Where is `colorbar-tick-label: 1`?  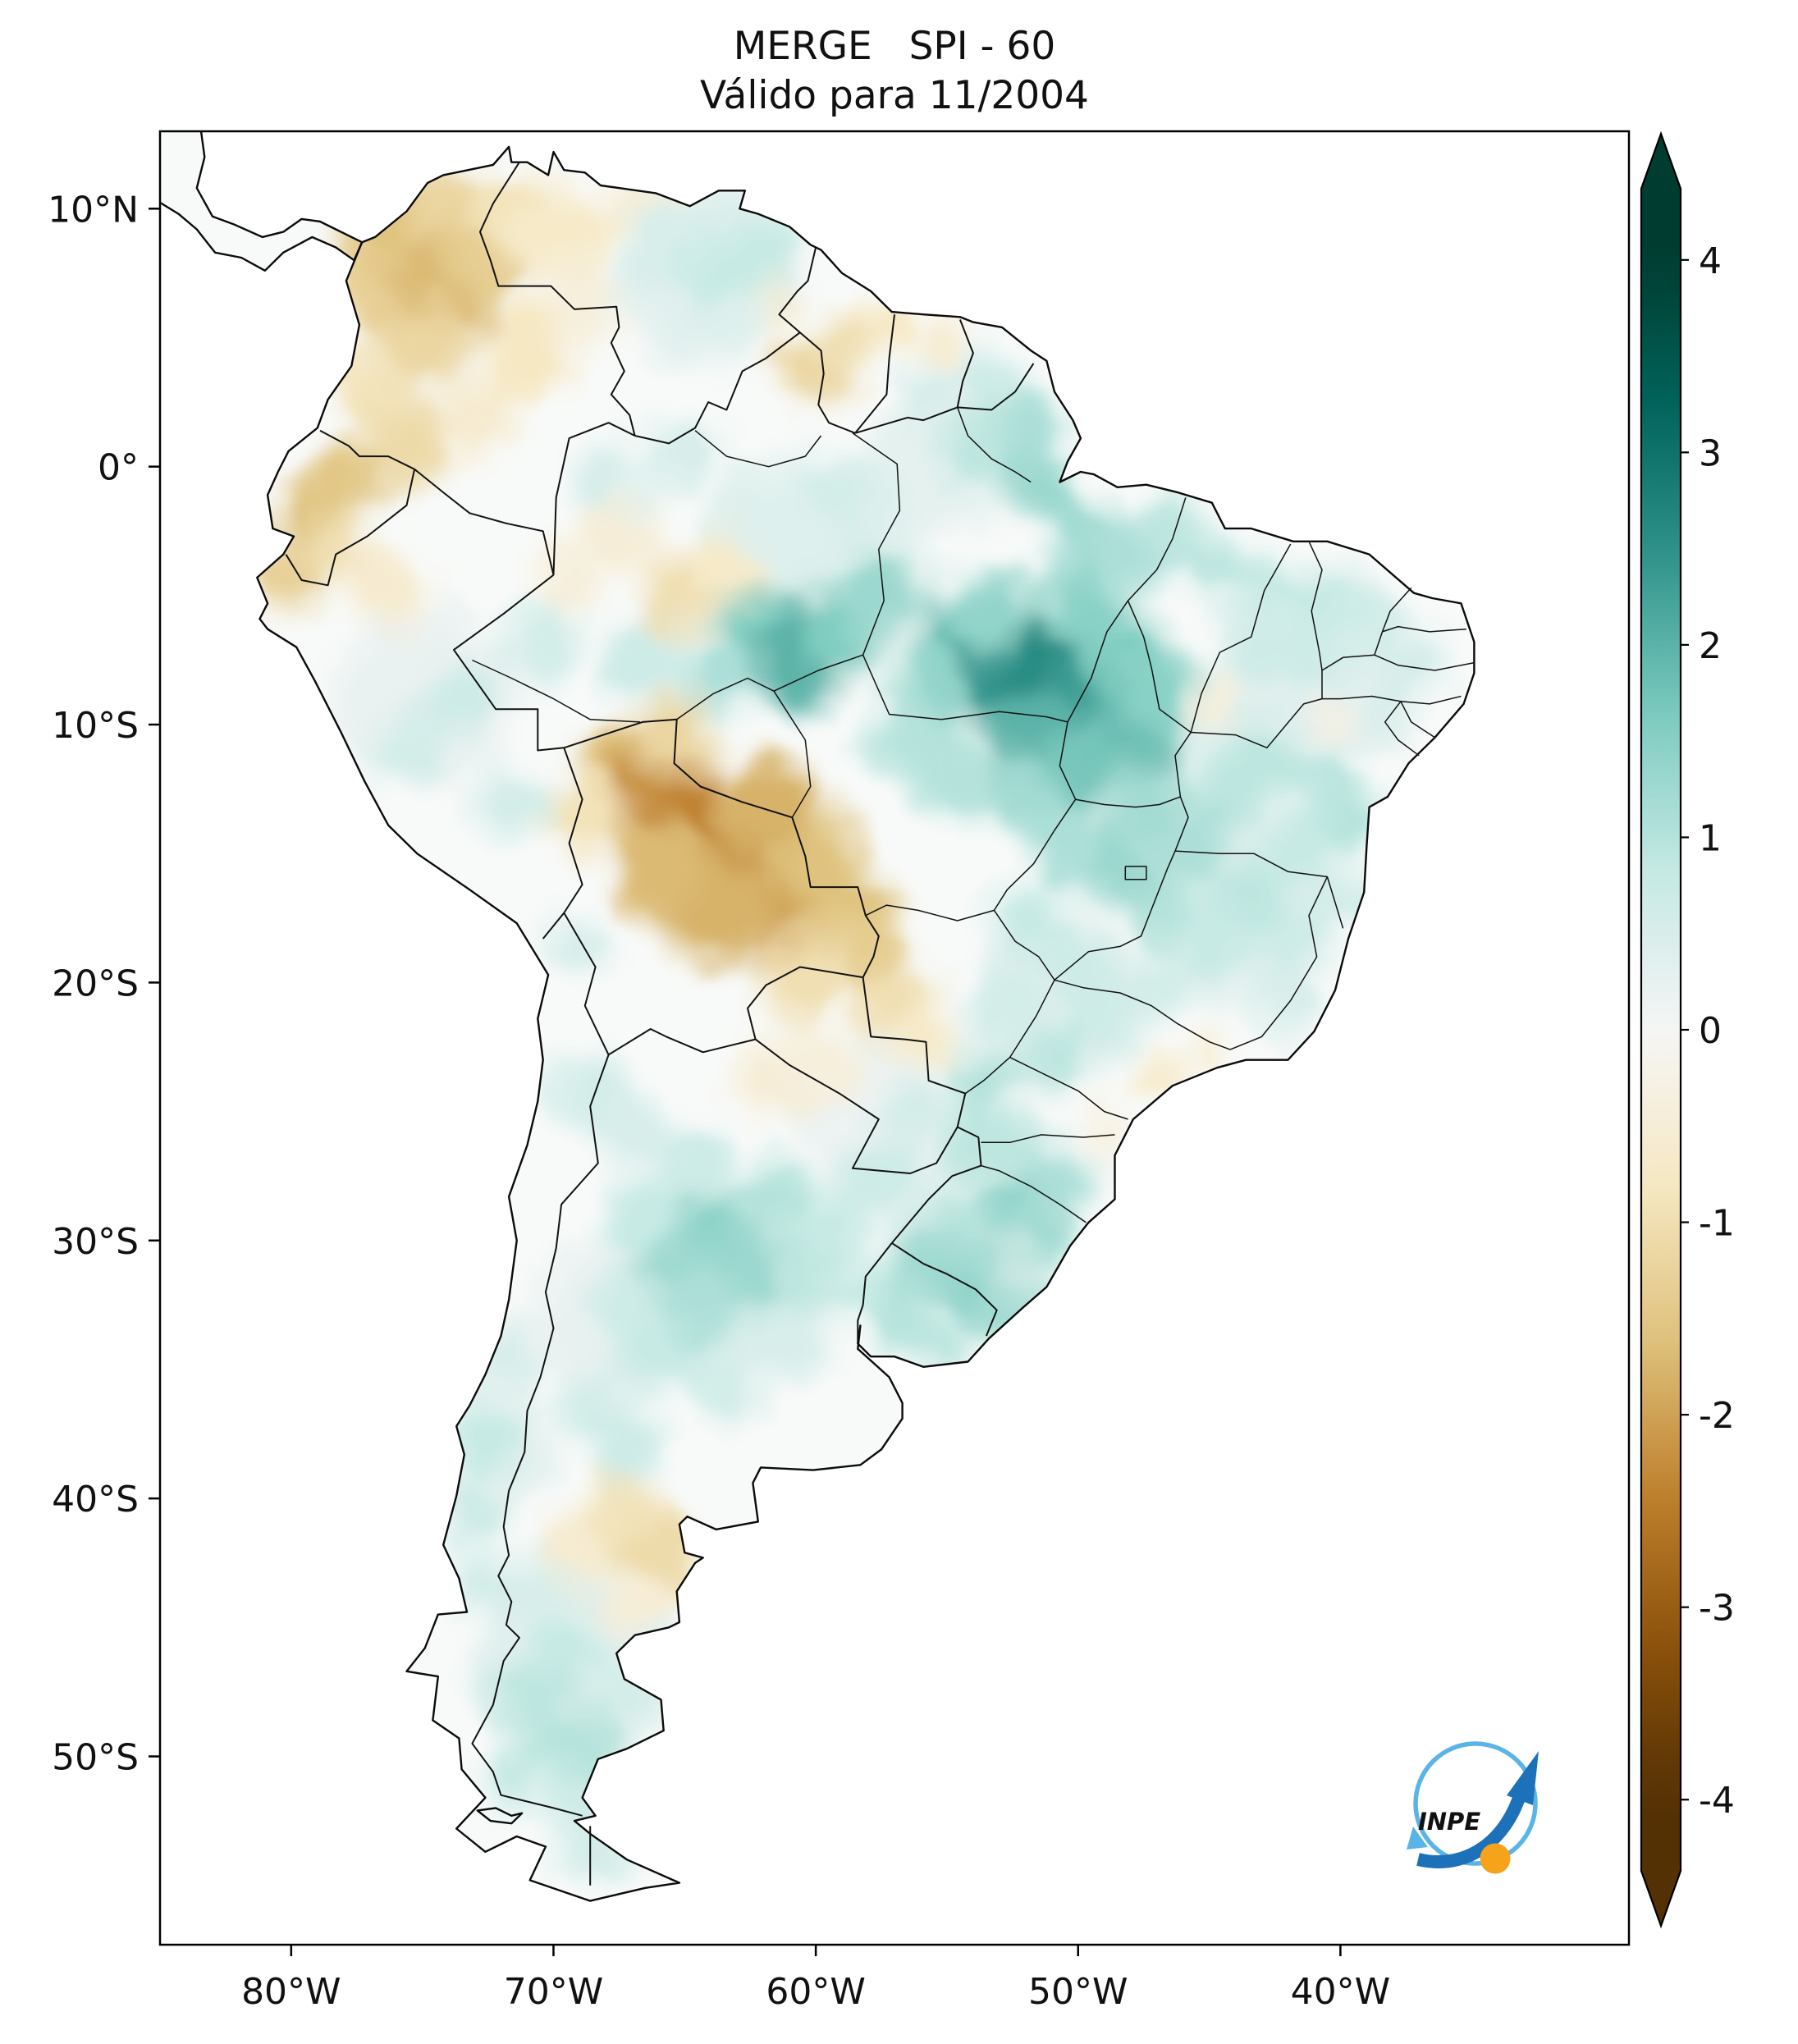 colorbar-tick-label: 1 is located at coordinates (1710, 838).